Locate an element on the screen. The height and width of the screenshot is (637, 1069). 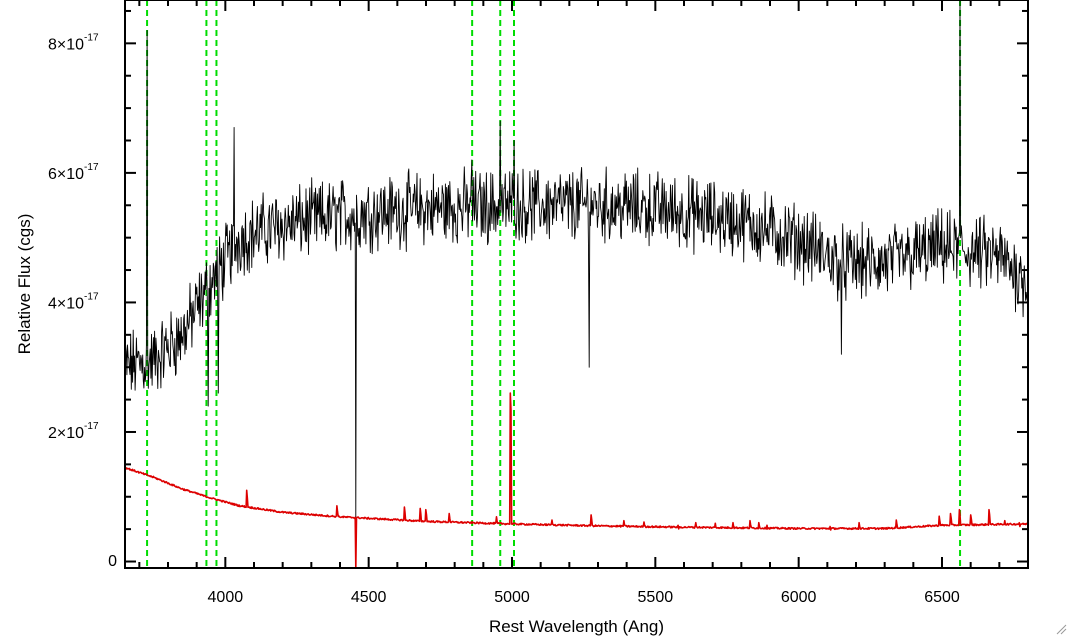
x-tick-label: 6000 is located at coordinates (799, 597).